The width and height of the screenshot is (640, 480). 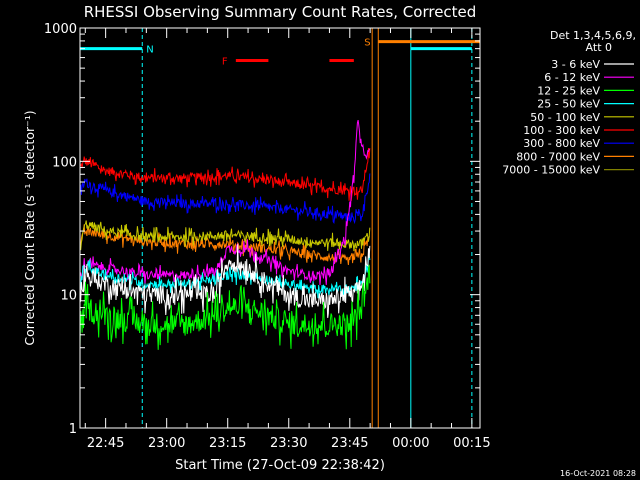 I want to click on timestamp: 16-Oct-2021 08:28, so click(x=598, y=473).